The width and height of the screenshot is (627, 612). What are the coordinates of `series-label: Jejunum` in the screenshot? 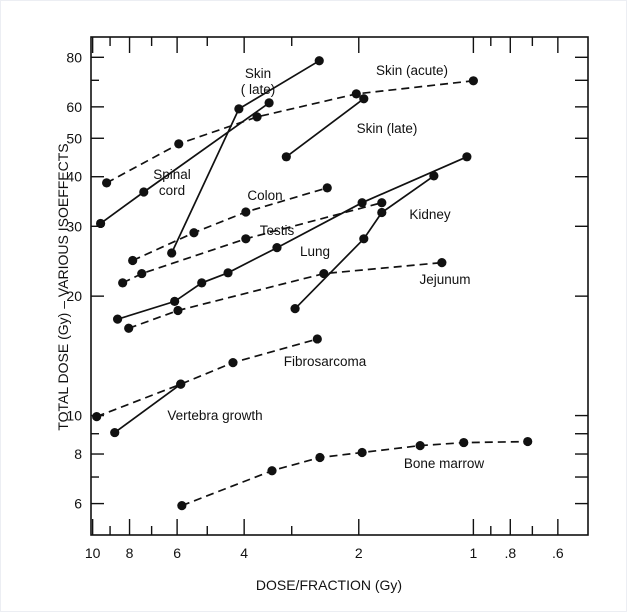 It's located at (444, 279).